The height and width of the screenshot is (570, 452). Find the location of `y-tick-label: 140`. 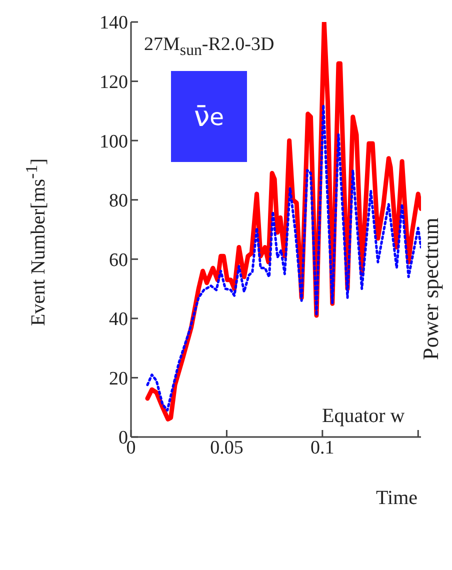

y-tick-label: 140 is located at coordinates (114, 23).